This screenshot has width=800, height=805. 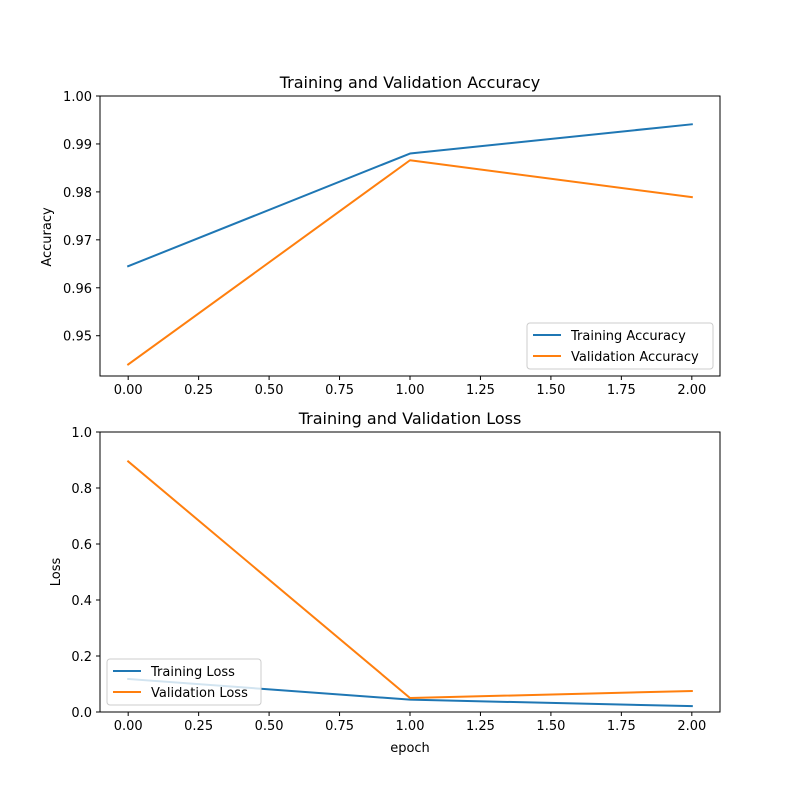 I want to click on legend-validation-loss-label: Validation Loss, so click(x=199, y=693).